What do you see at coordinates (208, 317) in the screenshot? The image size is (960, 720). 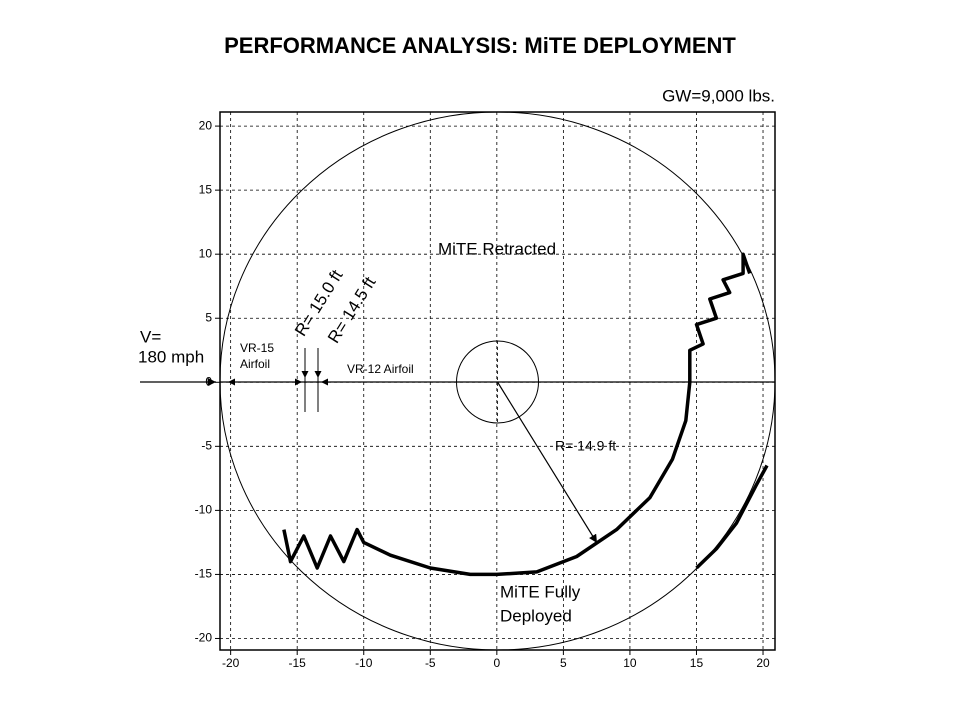 I see `y-tick-label: 5` at bounding box center [208, 317].